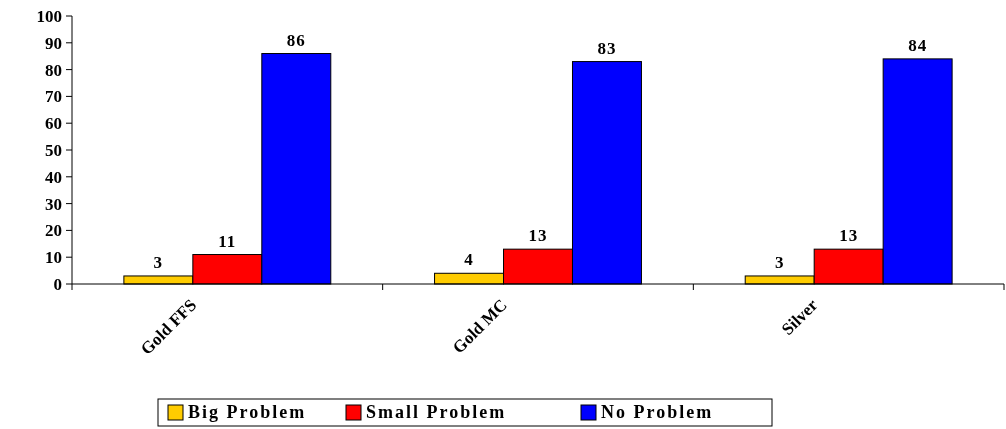 This screenshot has height=429, width=1006. What do you see at coordinates (607, 48) in the screenshot?
I see `data-label: 83` at bounding box center [607, 48].